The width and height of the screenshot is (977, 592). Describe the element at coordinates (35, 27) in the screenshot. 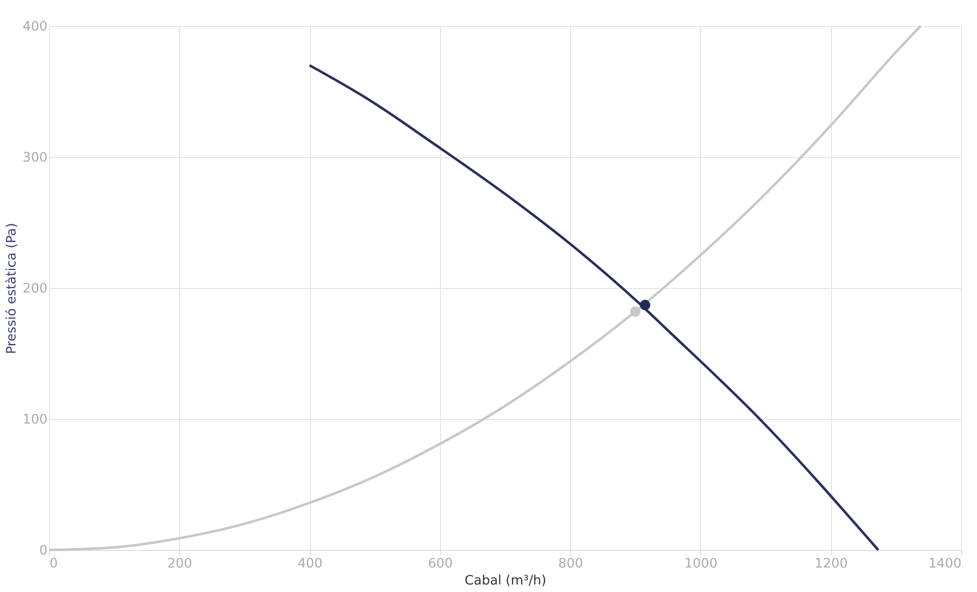

I see `y-tick-label: 400` at that location.